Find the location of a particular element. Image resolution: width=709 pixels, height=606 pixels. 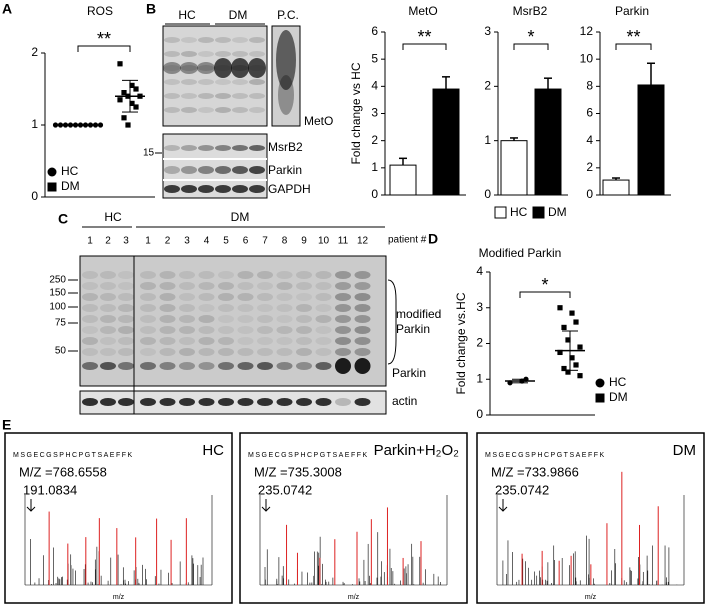

mw-marker: 150 is located at coordinates (57, 293).